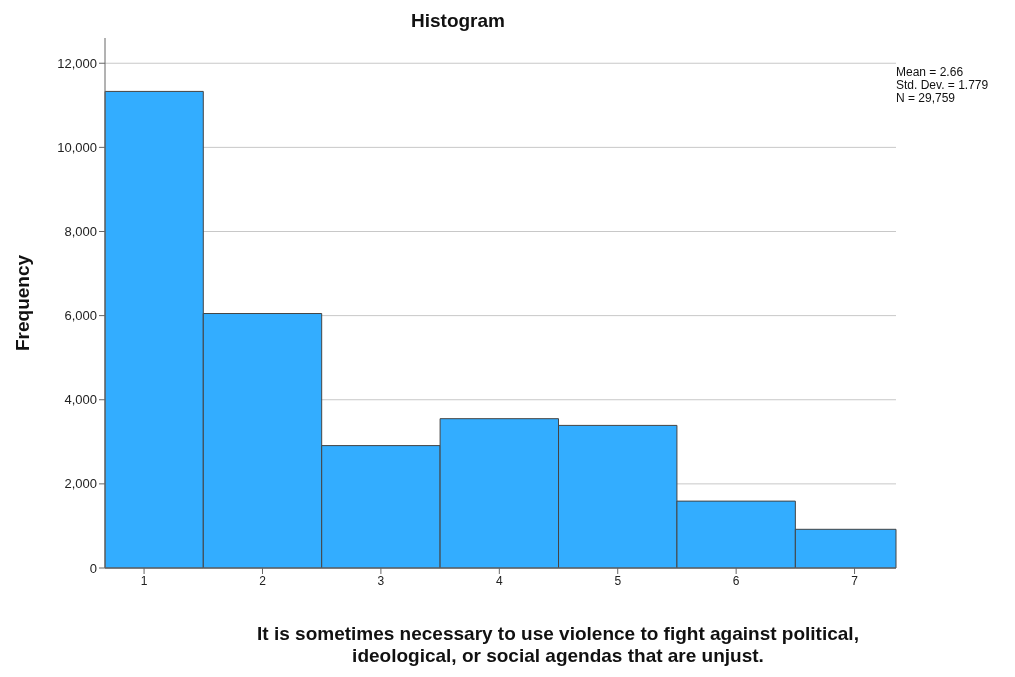 The image size is (1015, 677). Describe the element at coordinates (80, 484) in the screenshot. I see `y-tick-label: 2,000` at that location.